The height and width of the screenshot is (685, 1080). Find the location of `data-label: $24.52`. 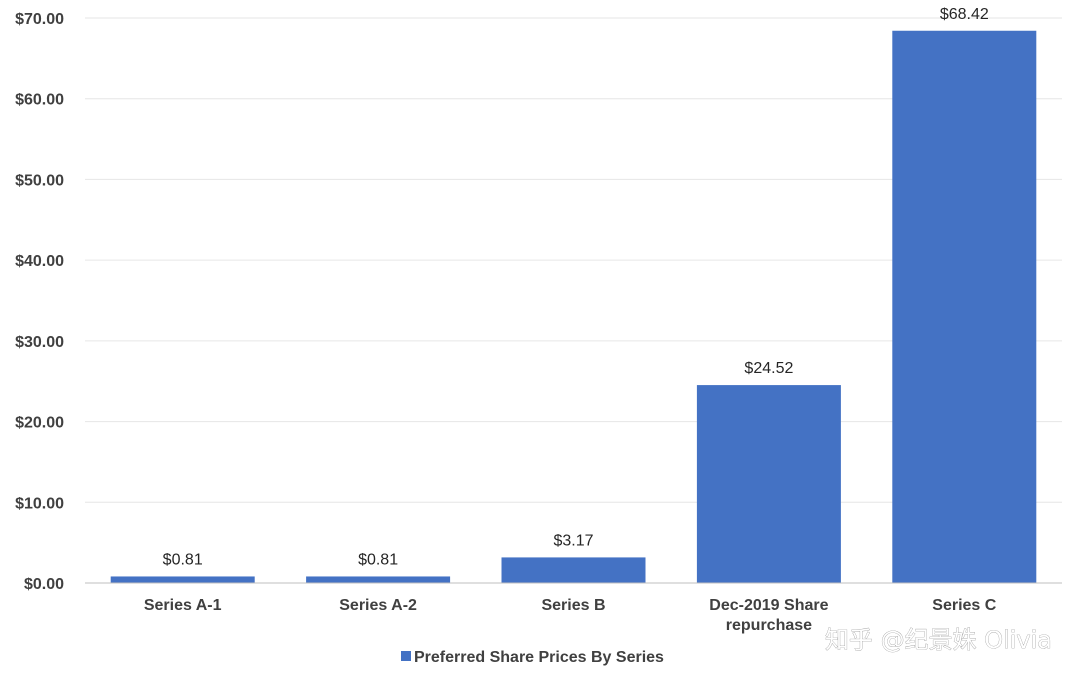

data-label: $24.52 is located at coordinates (768, 368).